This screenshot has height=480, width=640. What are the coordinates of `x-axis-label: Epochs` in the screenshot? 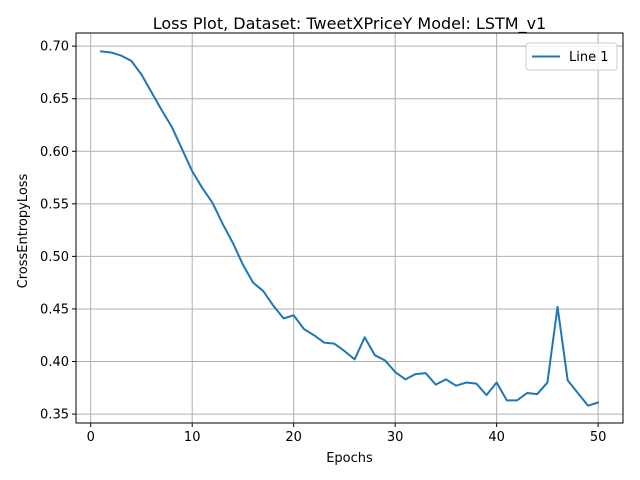 It's located at (349, 458).